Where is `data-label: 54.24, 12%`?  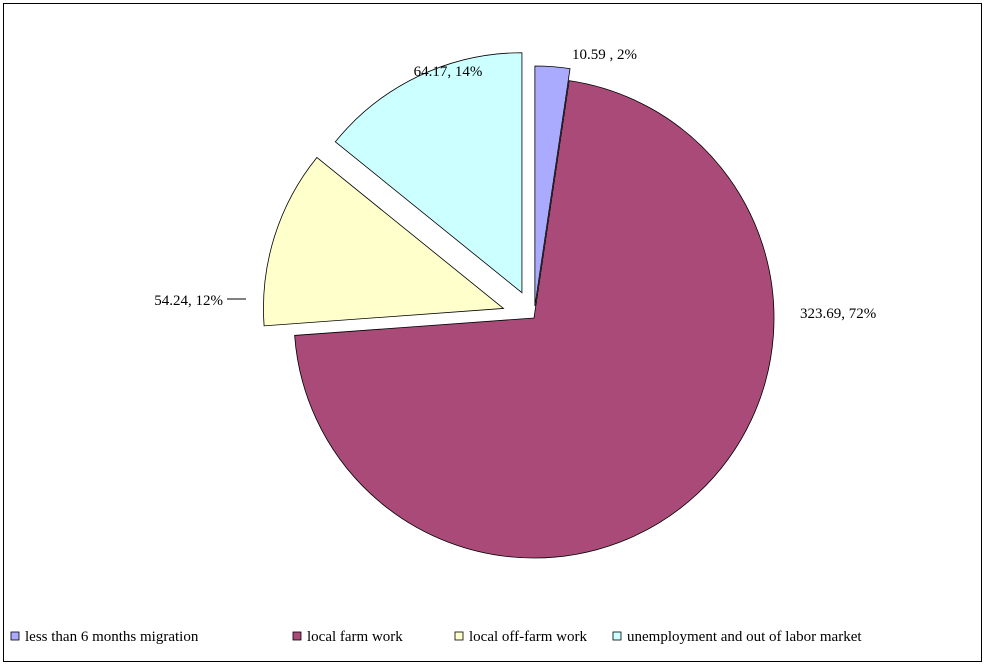 data-label: 54.24, 12% is located at coordinates (188, 301).